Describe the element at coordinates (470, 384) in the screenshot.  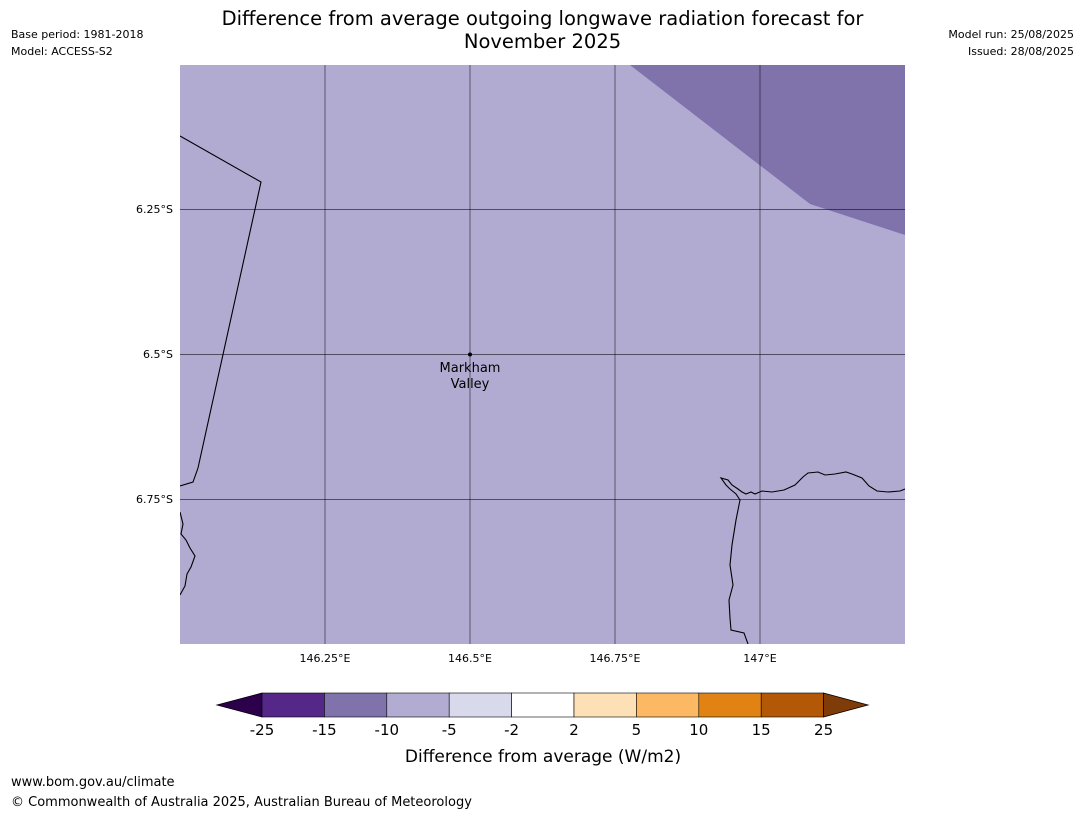
I see `place-label-line-2: Valley` at that location.